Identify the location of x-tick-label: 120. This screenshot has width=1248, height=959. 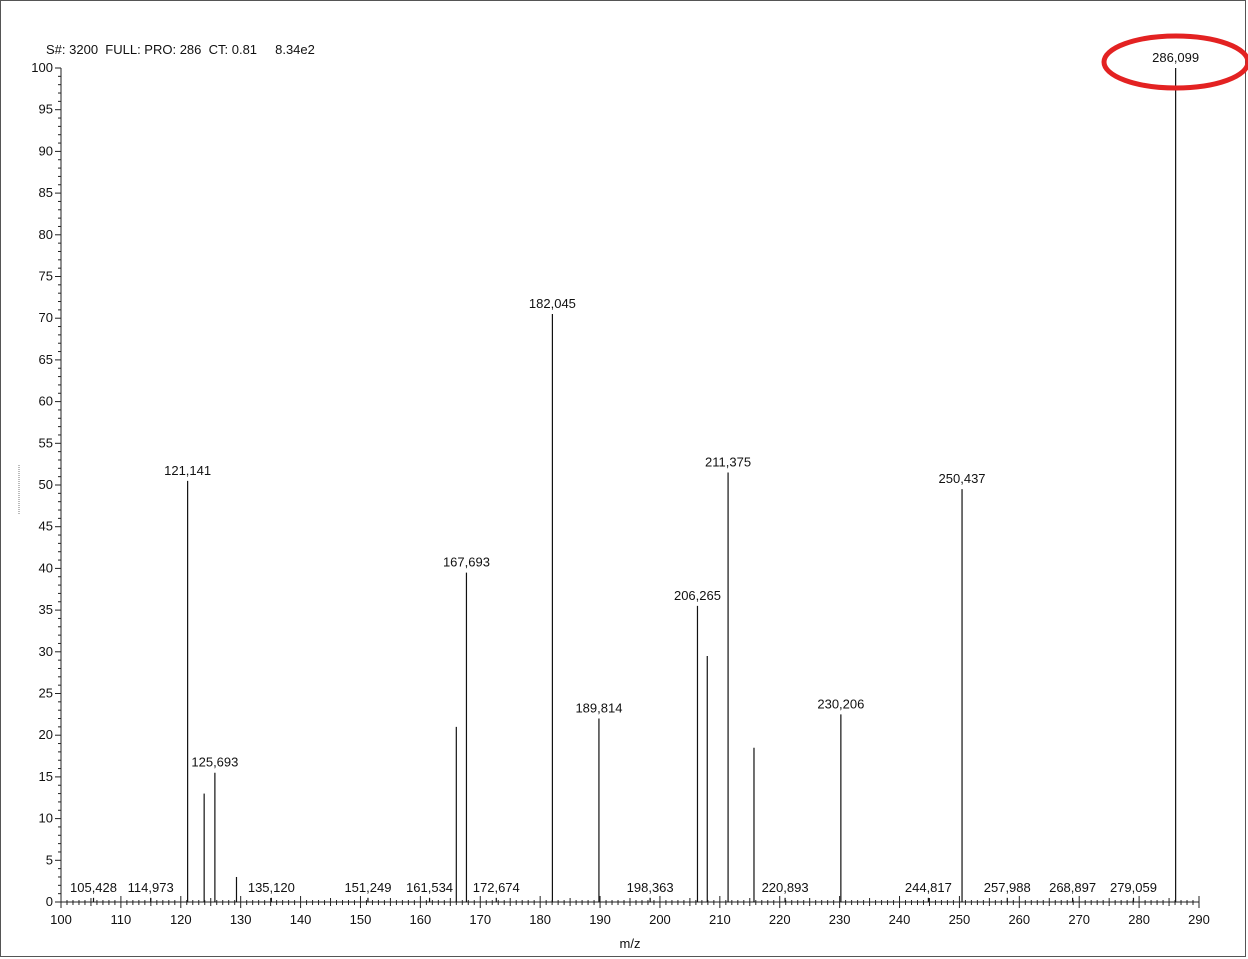
(181, 919).